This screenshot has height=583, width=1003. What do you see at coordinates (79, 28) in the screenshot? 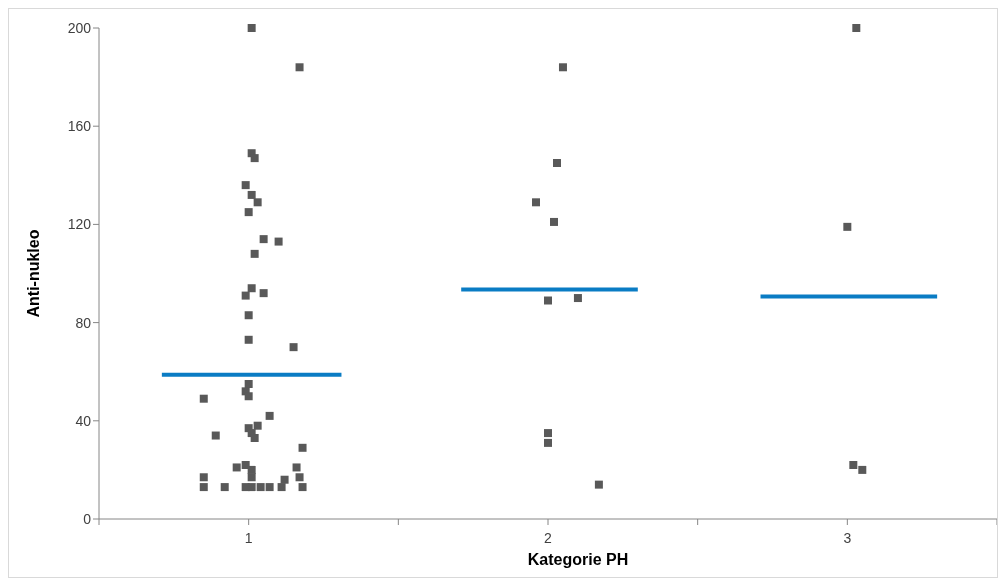
I see `y-tick-label: 200` at bounding box center [79, 28].